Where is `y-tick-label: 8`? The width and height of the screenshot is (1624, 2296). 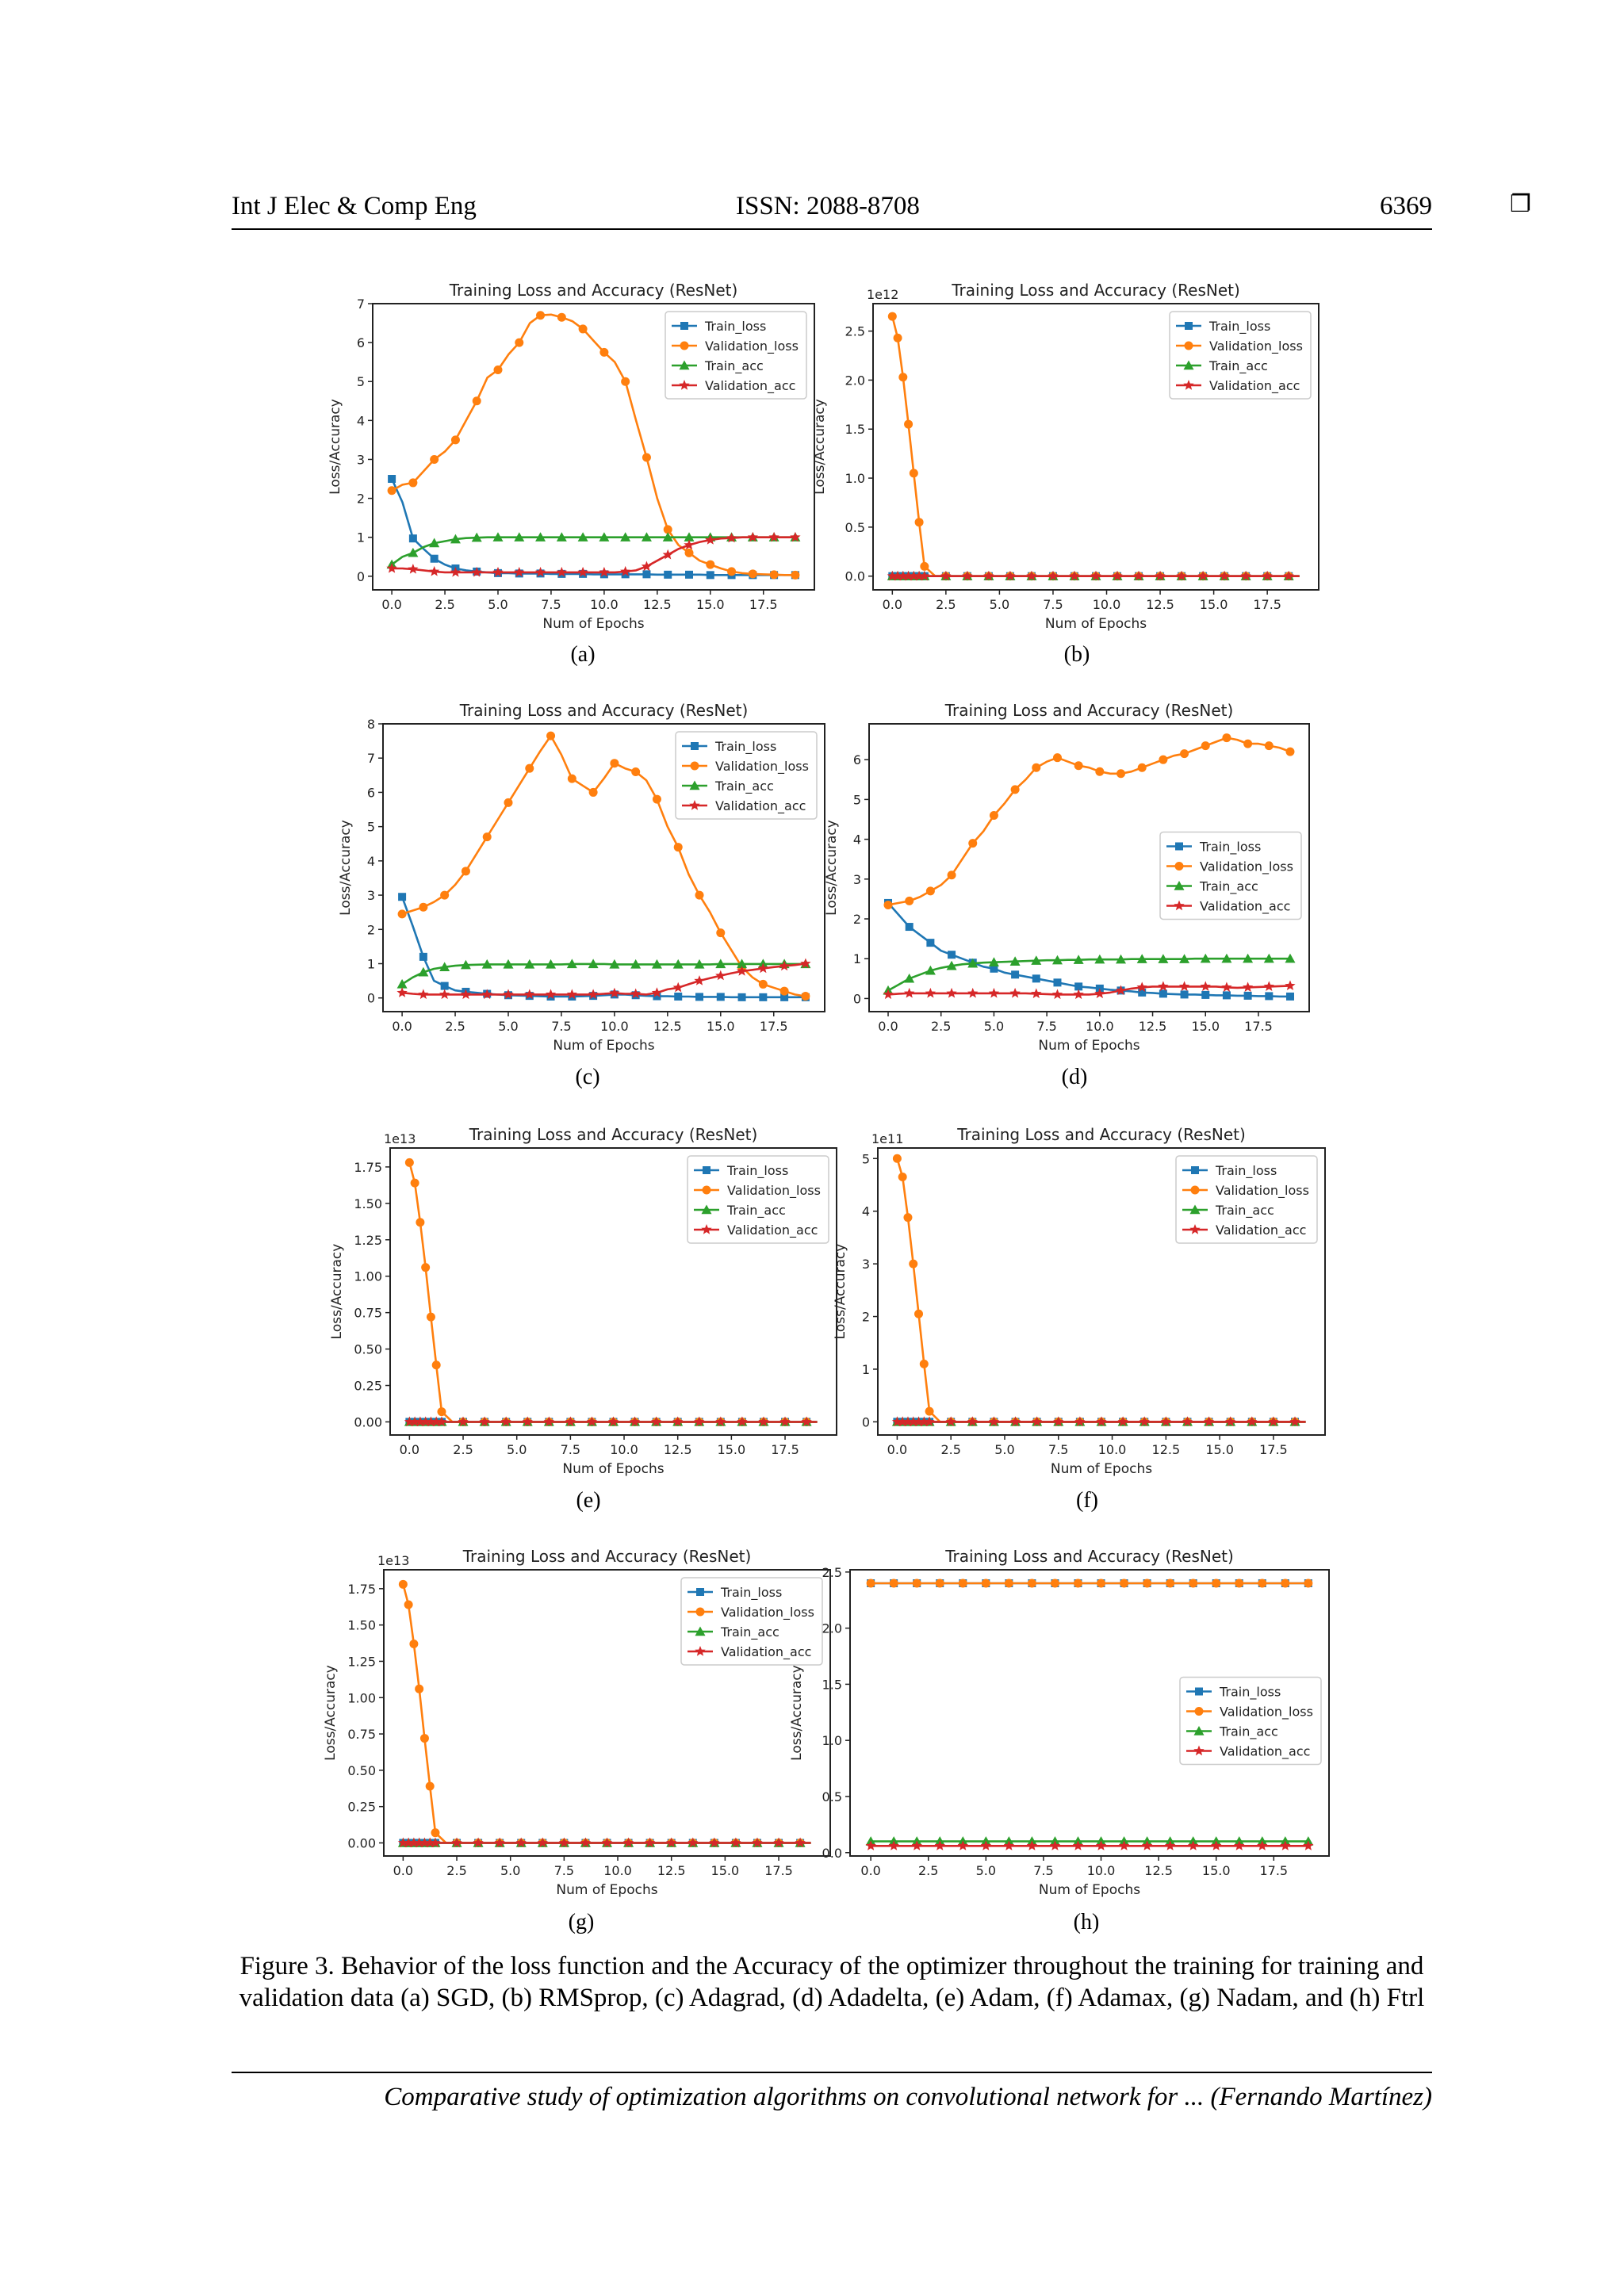 y-tick-label: 8 is located at coordinates (371, 725).